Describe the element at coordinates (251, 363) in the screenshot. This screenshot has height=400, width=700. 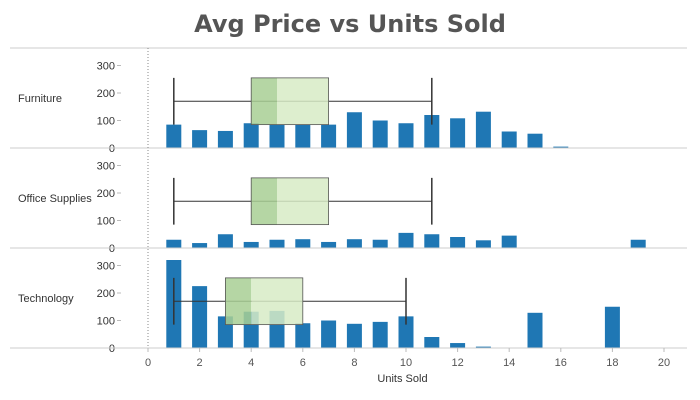
I see `x-tick-label: 4` at that location.